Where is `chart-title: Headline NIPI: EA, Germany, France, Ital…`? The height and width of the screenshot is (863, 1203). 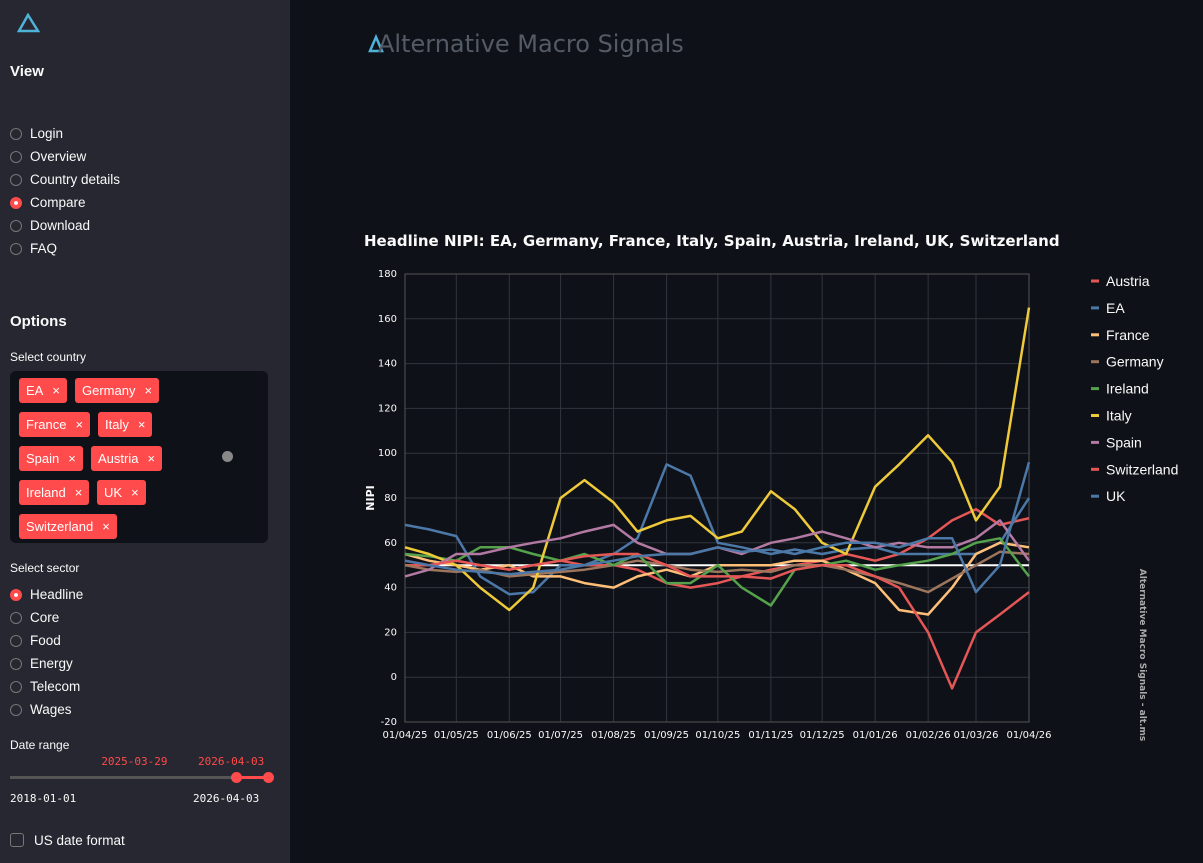 chart-title: Headline NIPI: EA, Germany, France, Ital… is located at coordinates (712, 241).